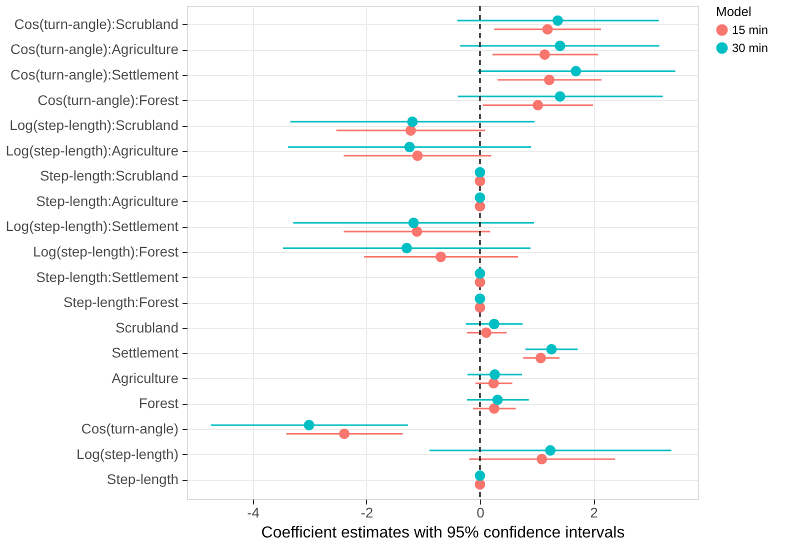 The width and height of the screenshot is (794, 545). What do you see at coordinates (94, 74) in the screenshot?
I see `y-tick-label: Cos(turn-angle):Settlement` at bounding box center [94, 74].